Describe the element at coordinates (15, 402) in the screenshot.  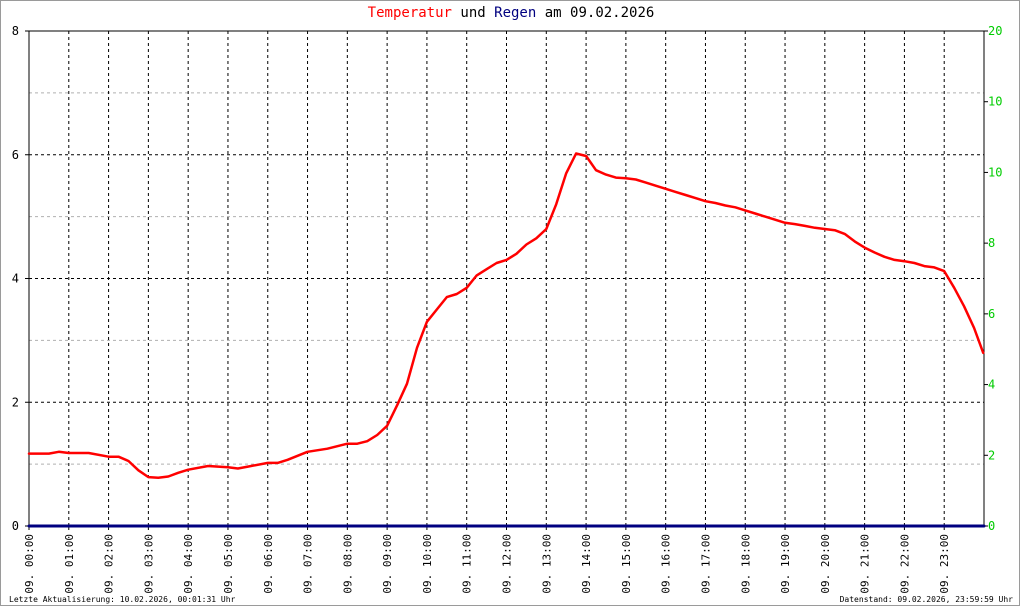
I see `left-tick-label: 2` at that location.